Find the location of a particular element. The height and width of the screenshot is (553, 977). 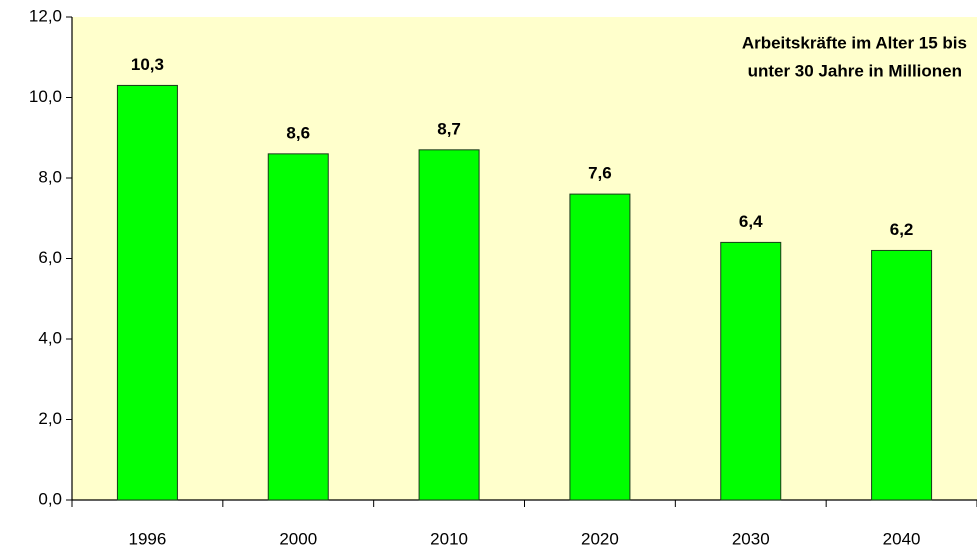

y-tick-label: 12,0 is located at coordinates (45, 15).